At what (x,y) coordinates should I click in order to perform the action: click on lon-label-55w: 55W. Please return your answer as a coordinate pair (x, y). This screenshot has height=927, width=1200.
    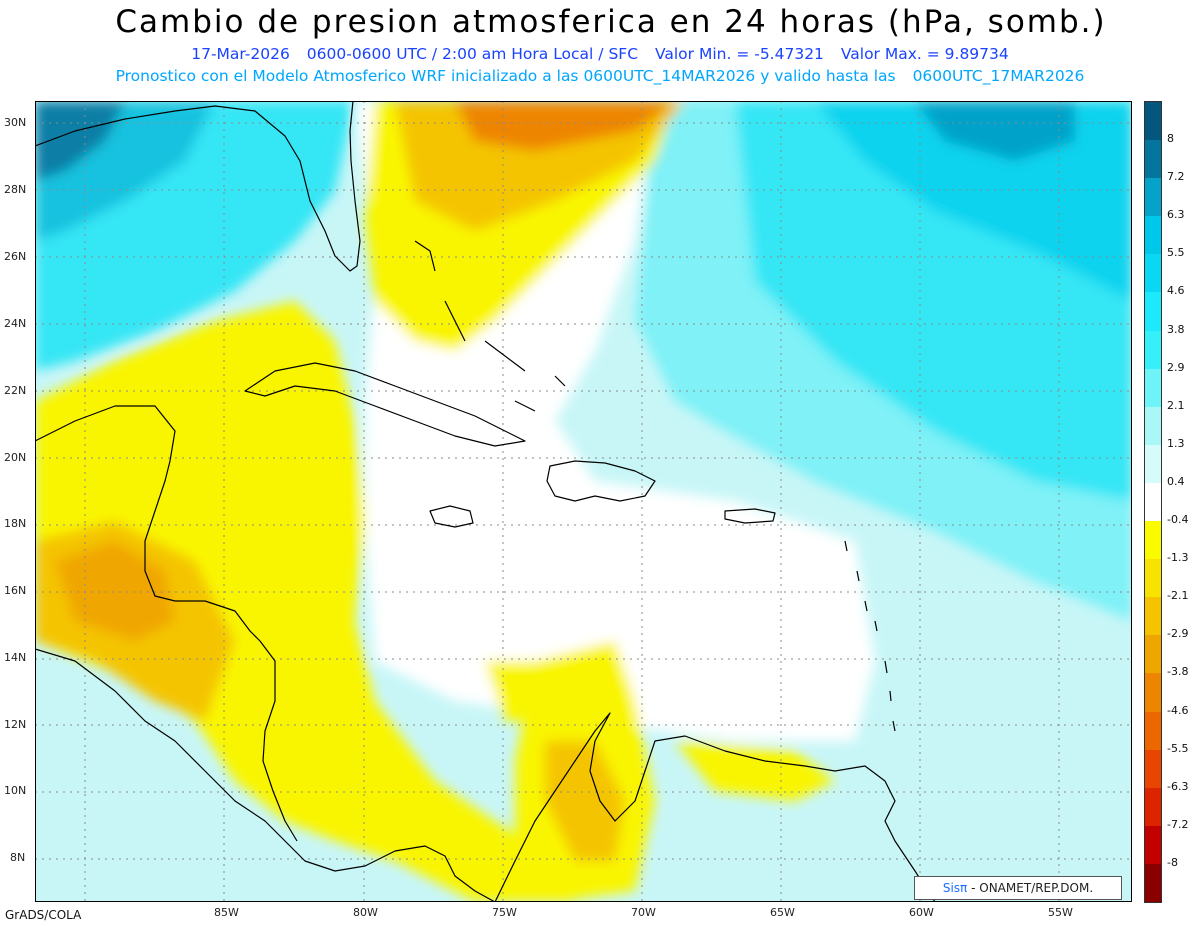
    Looking at the image, I should click on (1060, 912).